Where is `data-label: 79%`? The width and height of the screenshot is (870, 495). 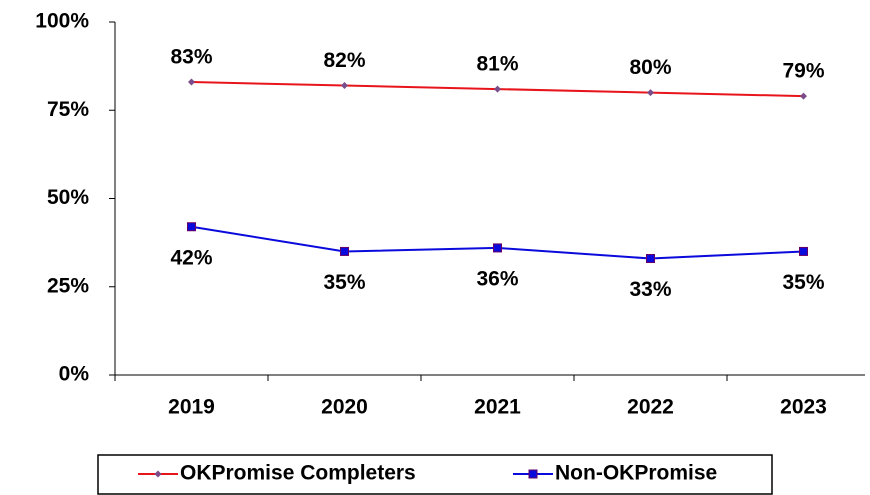
data-label: 79% is located at coordinates (803, 71).